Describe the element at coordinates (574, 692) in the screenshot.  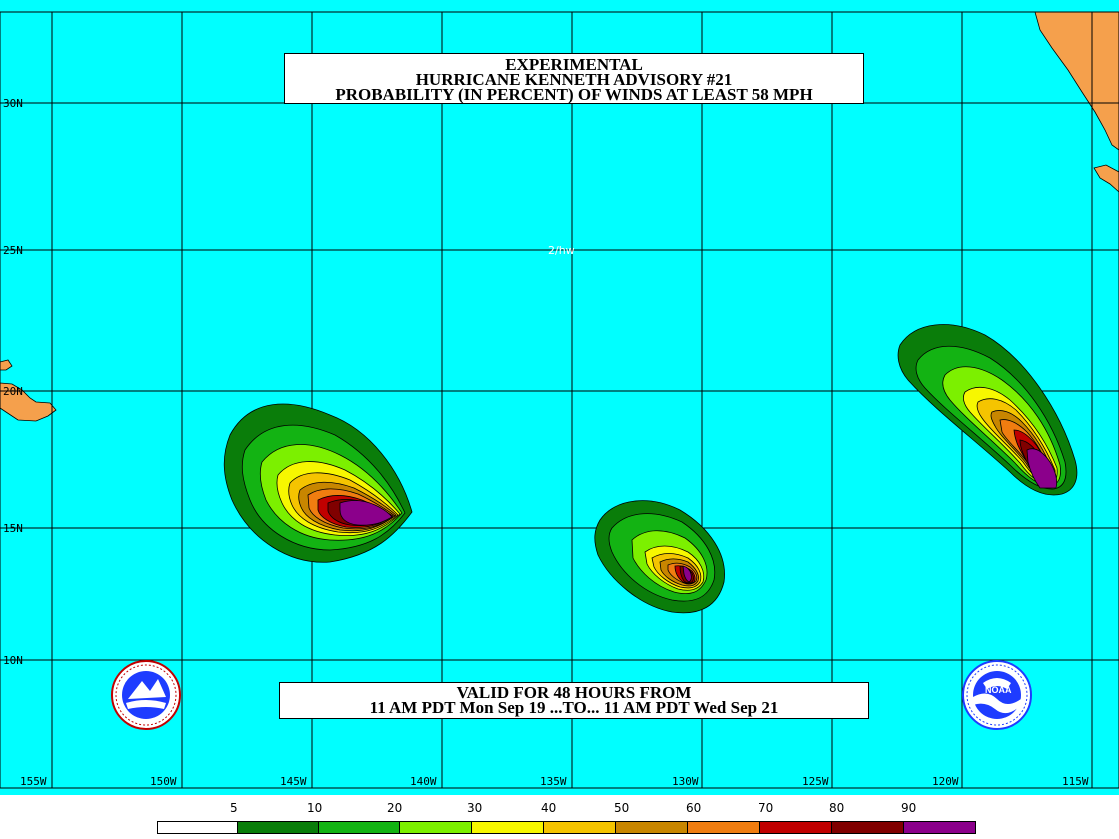
I see `valid-line-1: VALID FOR 48 HOURS FROM` at that location.